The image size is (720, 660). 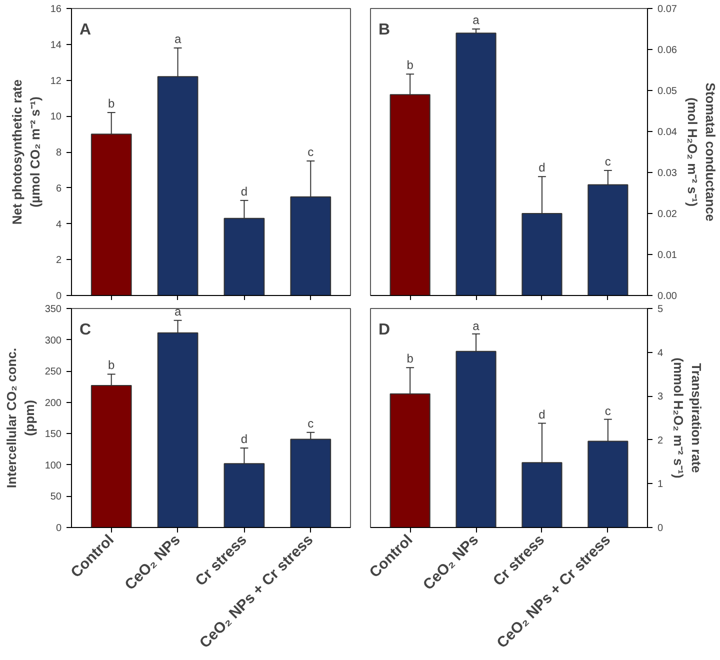 What do you see at coordinates (53, 372) in the screenshot?
I see `y-tick-label: 250` at bounding box center [53, 372].